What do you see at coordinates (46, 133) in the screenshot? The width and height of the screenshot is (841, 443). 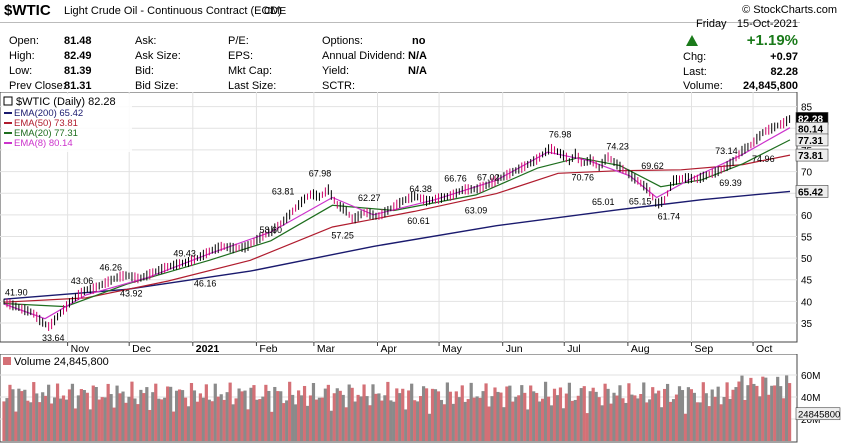 I see `legend-ema20-text: EMA(20) 77.31` at bounding box center [46, 133].